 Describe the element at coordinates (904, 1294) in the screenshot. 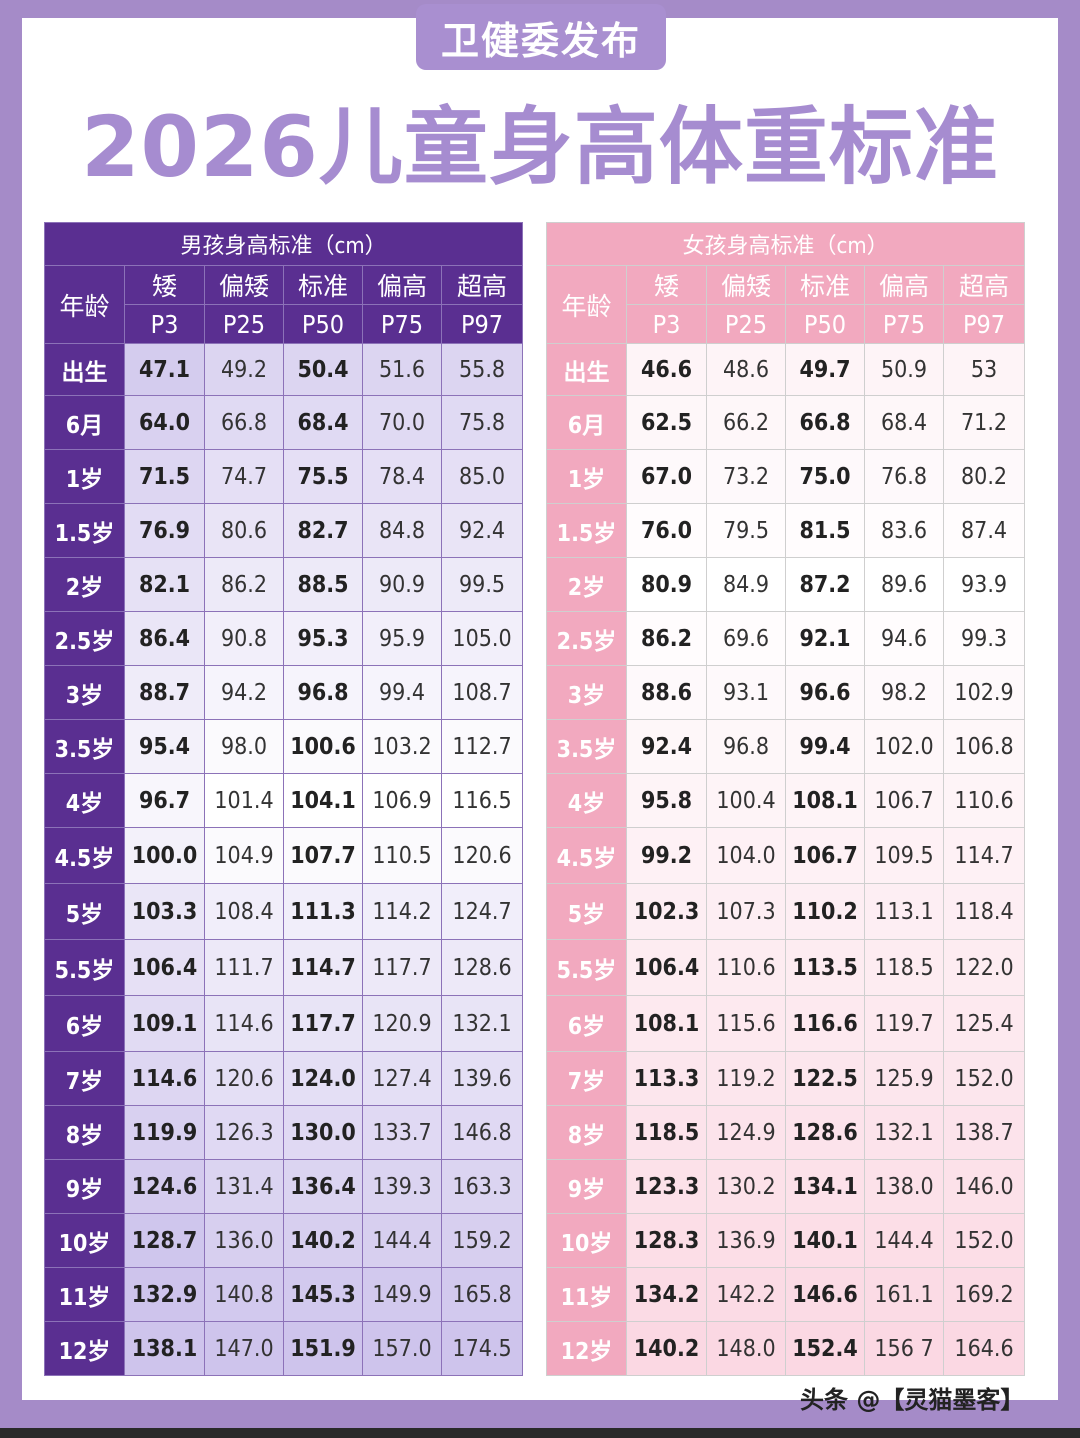

I see `value-cell: 161.1` at that location.